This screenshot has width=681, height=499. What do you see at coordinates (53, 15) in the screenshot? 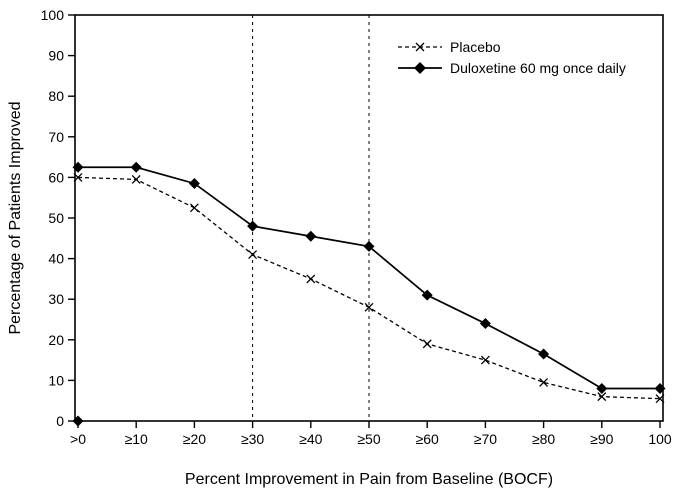
I see `y-tick-label: 100` at bounding box center [53, 15].